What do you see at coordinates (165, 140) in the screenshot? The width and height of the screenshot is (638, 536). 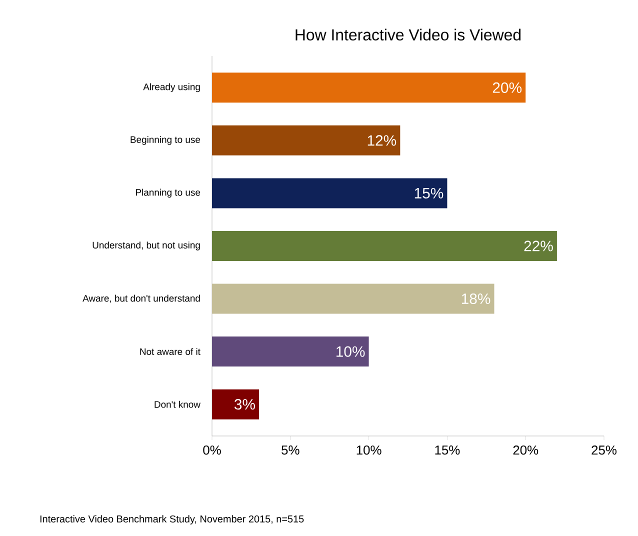 I see `y-tick-label: Beginning to use` at bounding box center [165, 140].